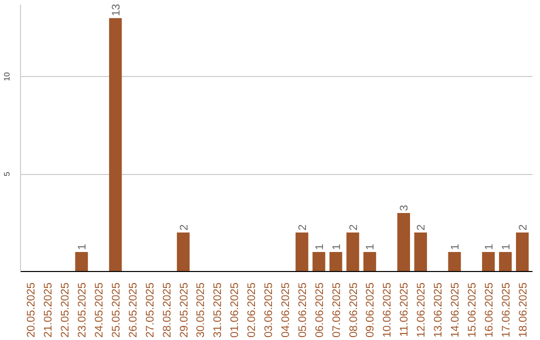 Image resolution: width=540 pixels, height=340 pixels. What do you see at coordinates (438, 310) in the screenshot?
I see `x-tick-label: 13.06.2025` at bounding box center [438, 310].